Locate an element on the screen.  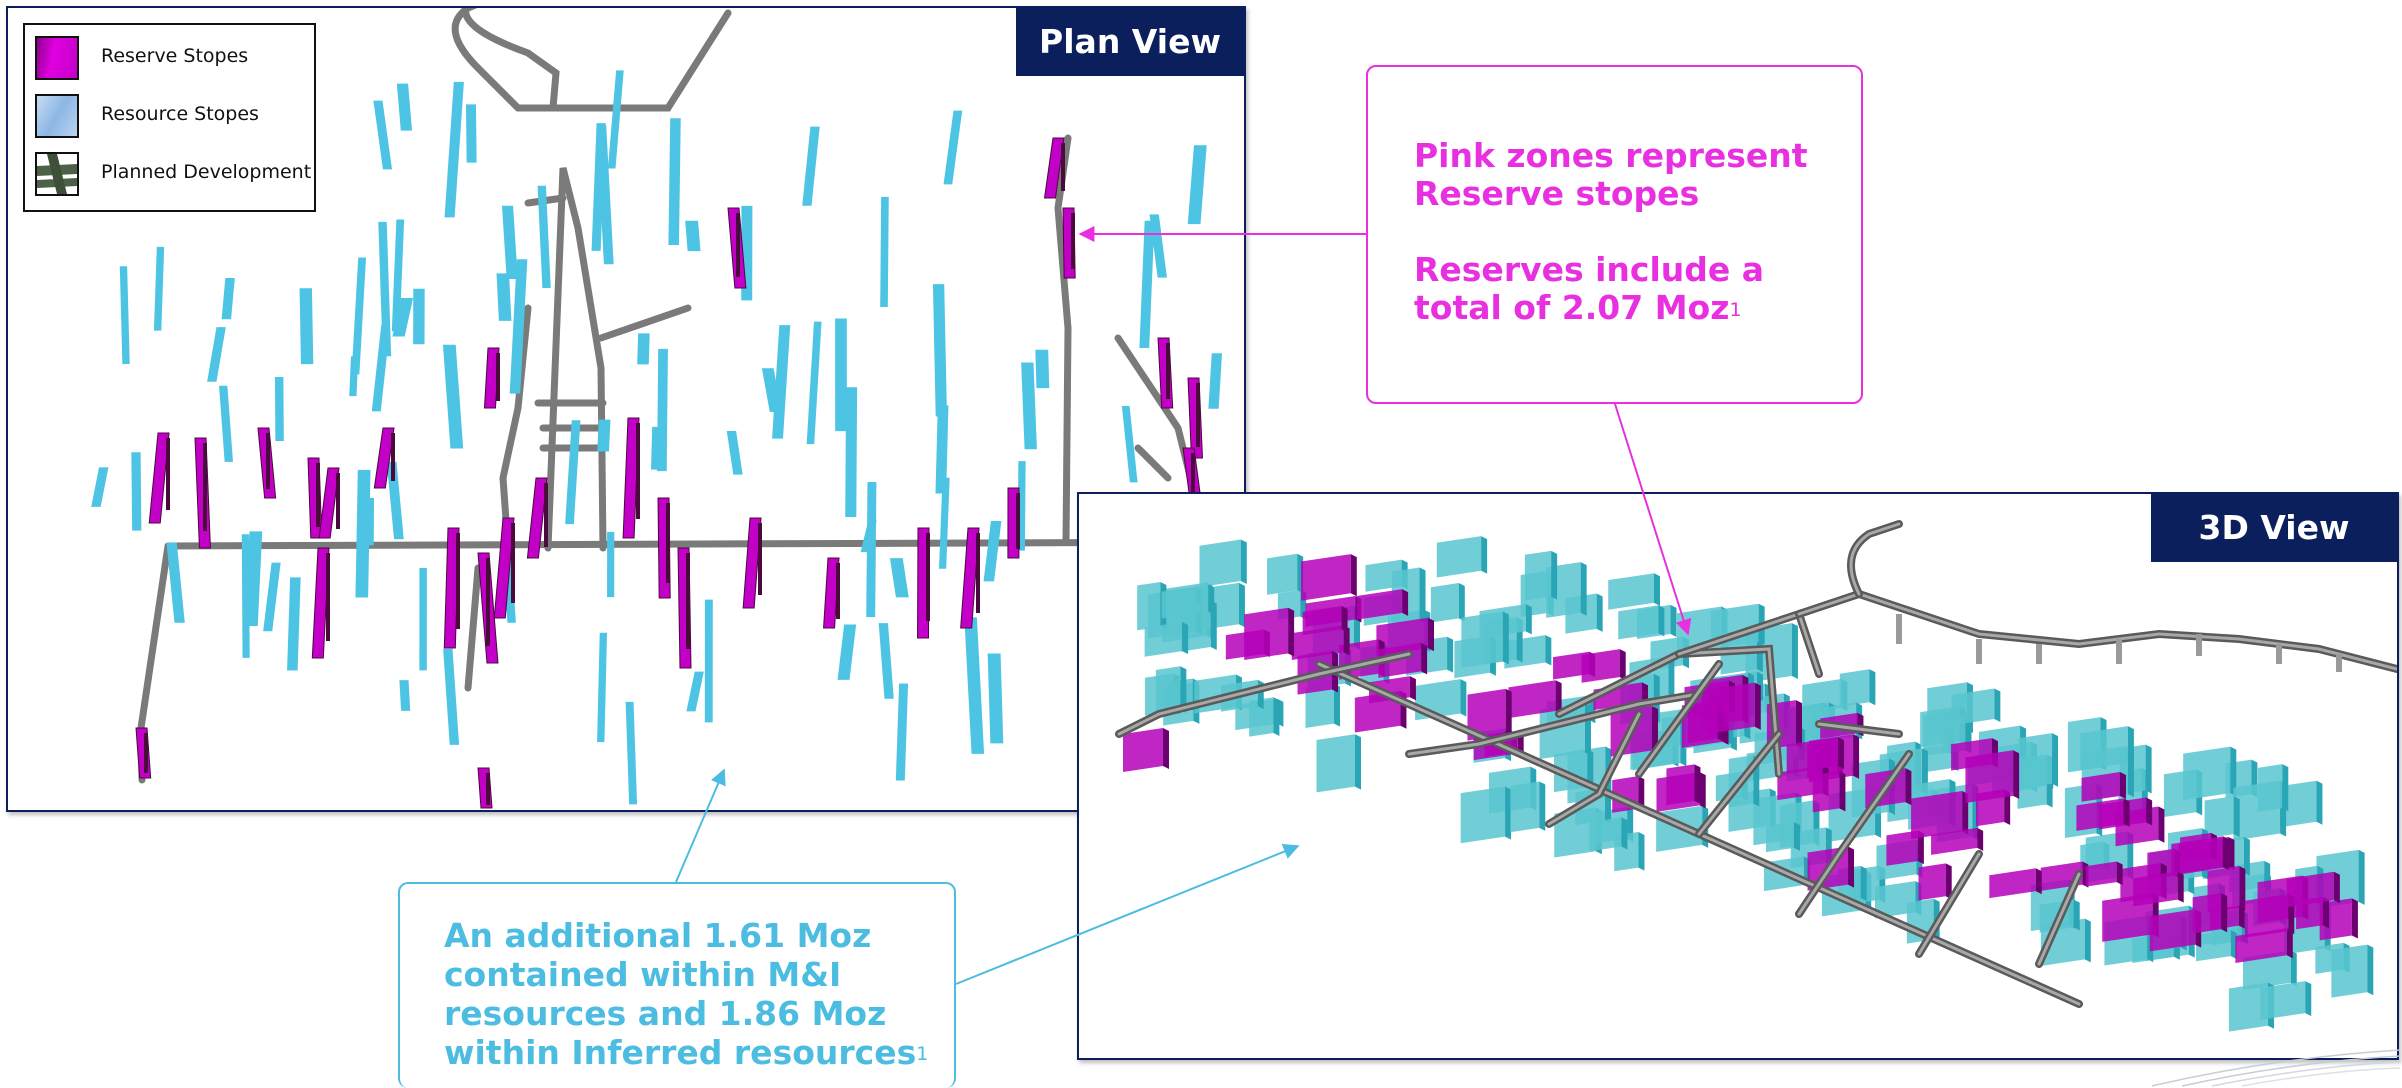
development-icon is located at coordinates (57, 174).